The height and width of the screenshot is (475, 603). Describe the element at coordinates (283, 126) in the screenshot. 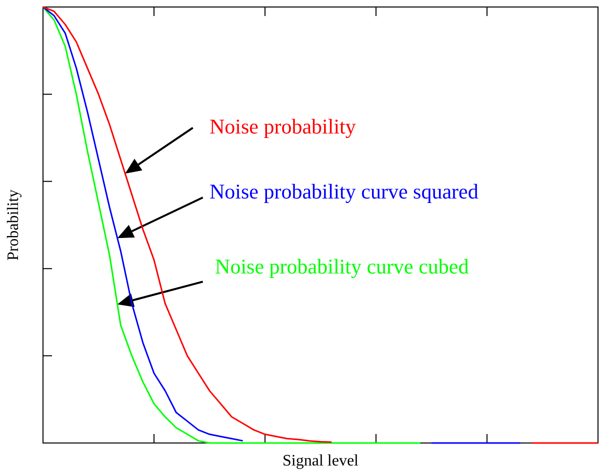

I see `text: Noise probability` at that location.